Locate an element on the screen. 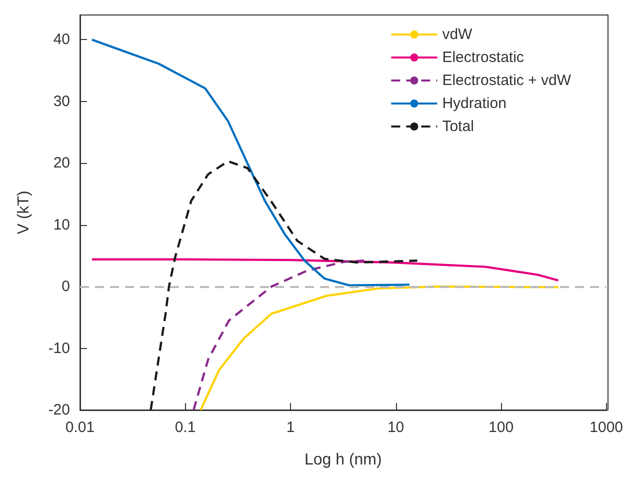 The image size is (626, 485). y-tick-label: 20 is located at coordinates (61, 163).